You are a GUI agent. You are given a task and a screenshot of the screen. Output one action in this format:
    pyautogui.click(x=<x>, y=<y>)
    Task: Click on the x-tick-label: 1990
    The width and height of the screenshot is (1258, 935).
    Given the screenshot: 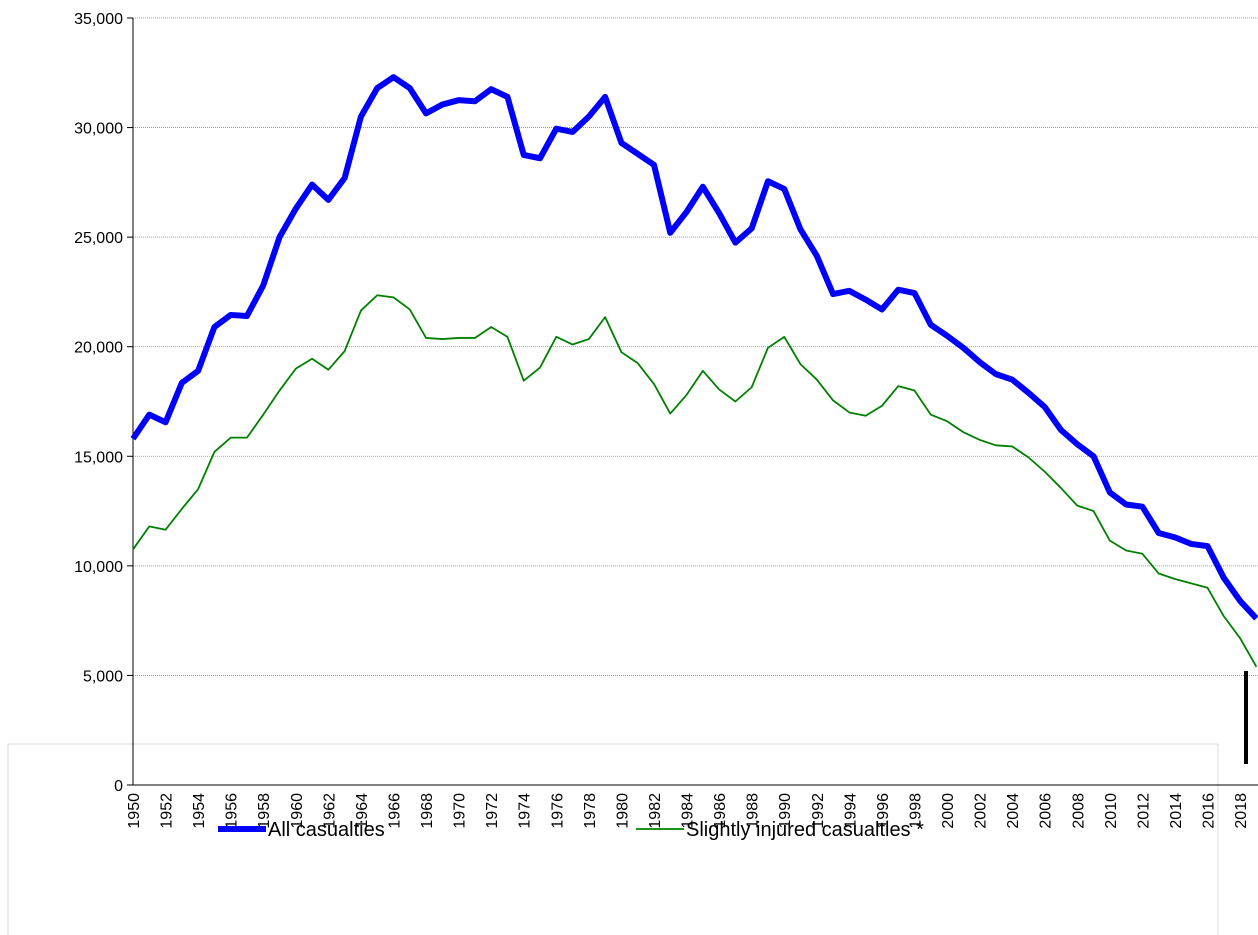 What is the action you would take?
    pyautogui.click(x=785, y=811)
    